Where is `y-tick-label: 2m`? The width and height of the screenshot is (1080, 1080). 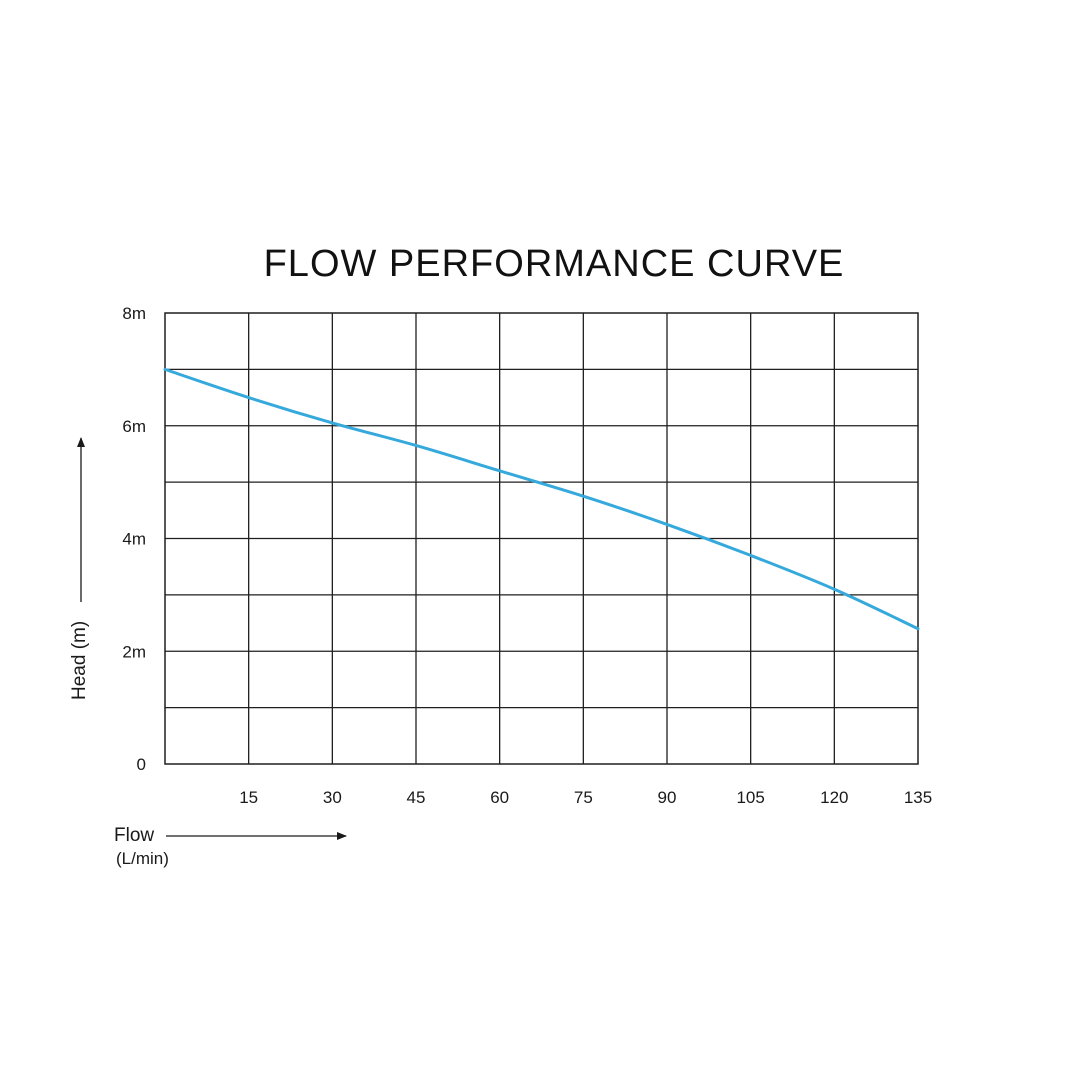
y-tick-label: 2m is located at coordinates (134, 651).